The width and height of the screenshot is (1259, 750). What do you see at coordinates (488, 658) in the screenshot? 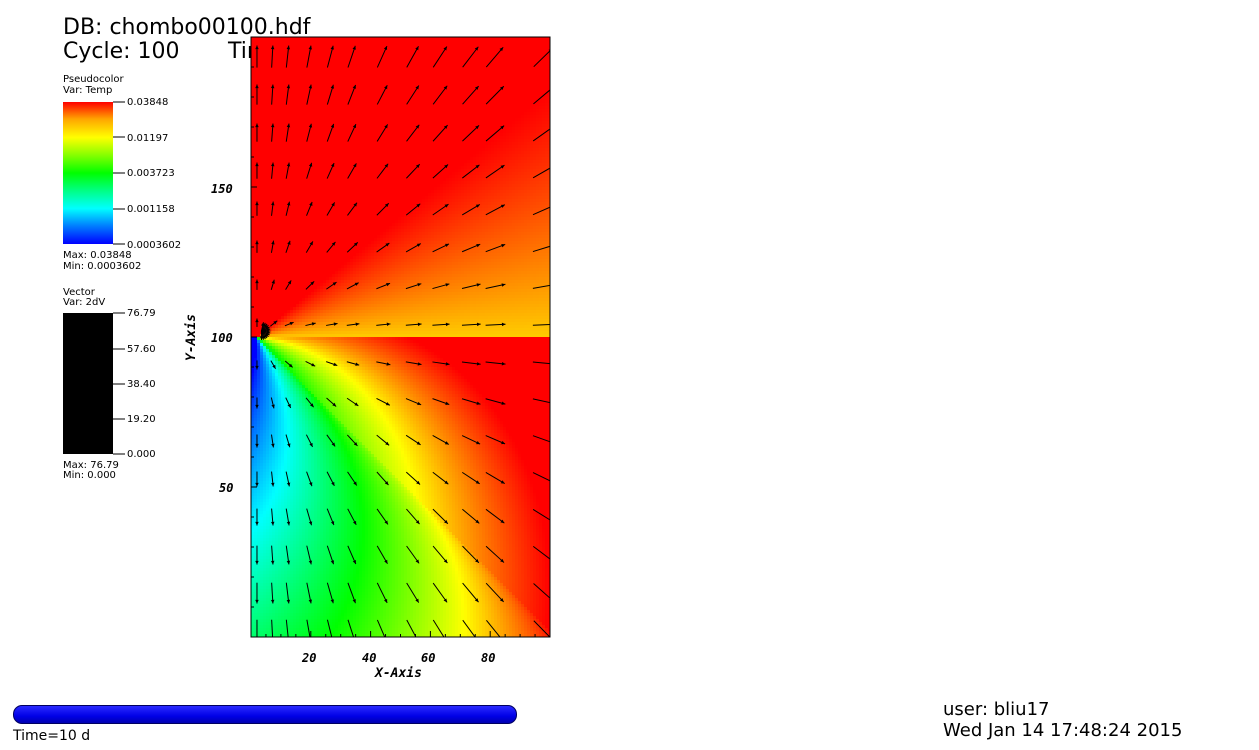
I see `x-tick-80: 80` at bounding box center [488, 658].